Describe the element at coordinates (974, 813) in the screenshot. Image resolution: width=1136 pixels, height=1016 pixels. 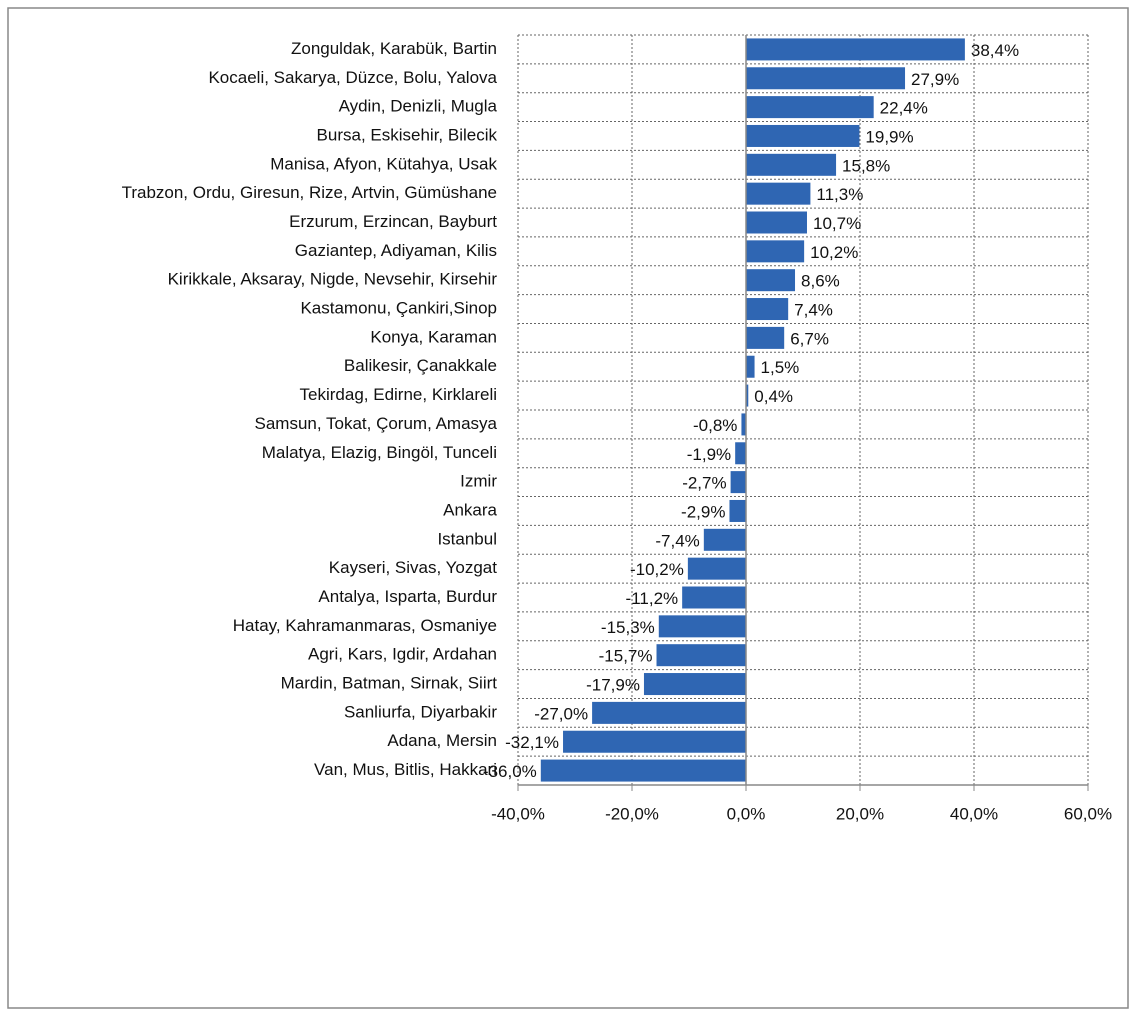
I see `x-tick-label: 40,0%` at that location.